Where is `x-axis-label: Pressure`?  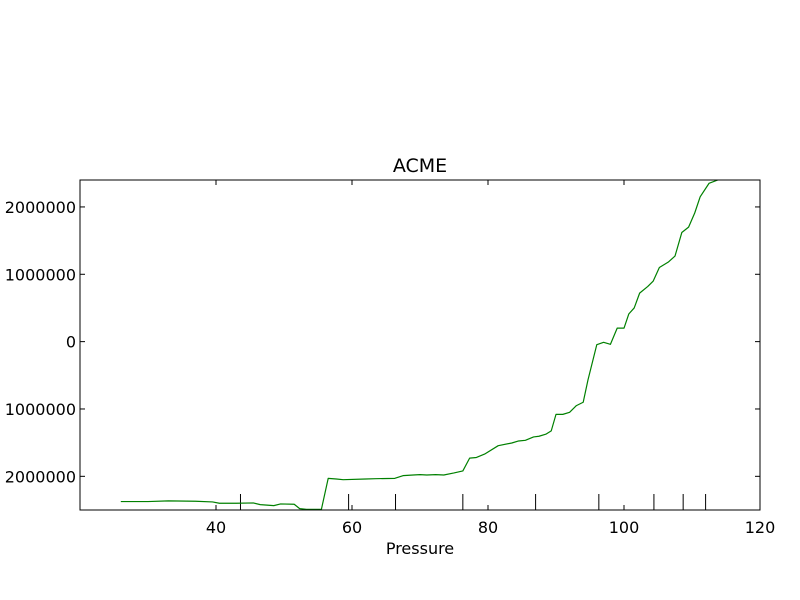
x-axis-label: Pressure is located at coordinates (420, 548).